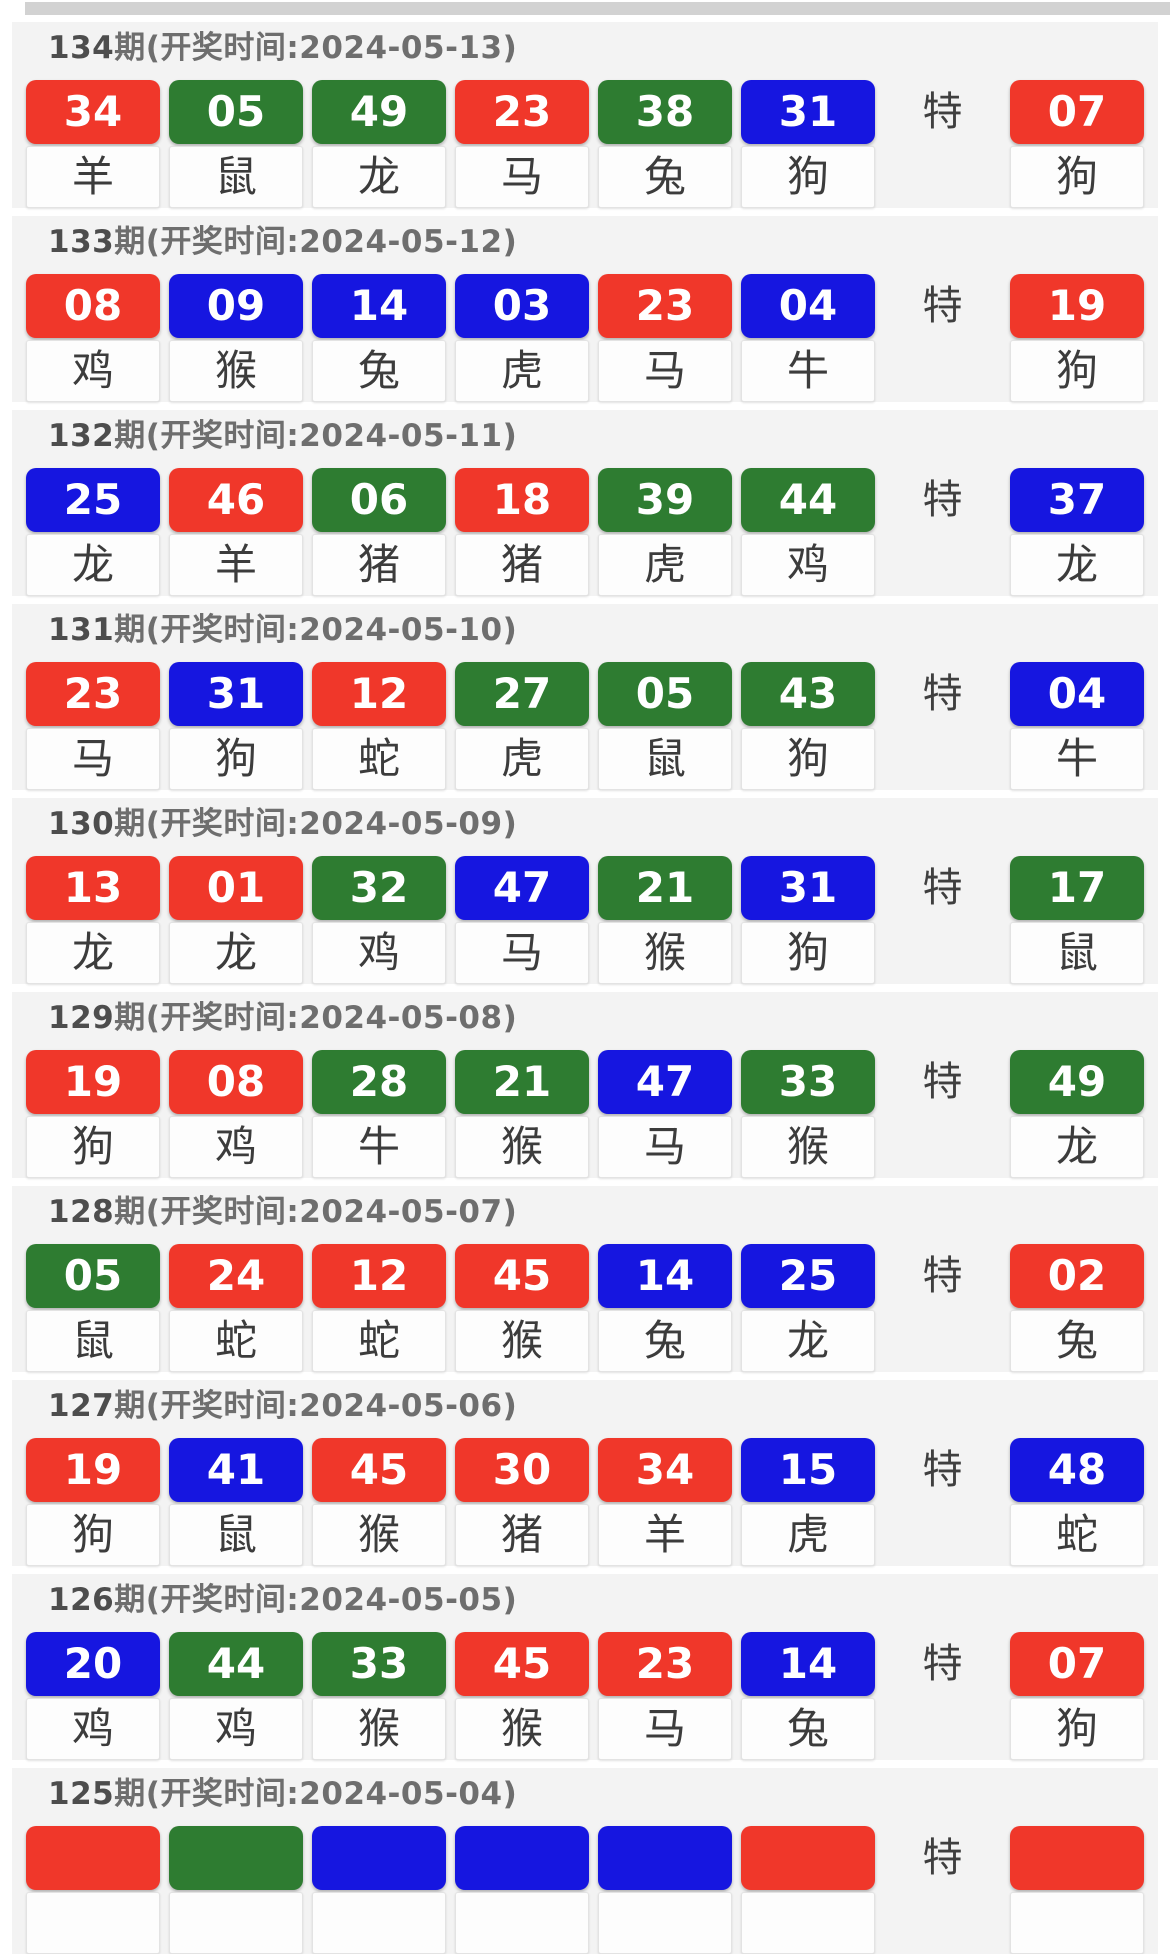  What do you see at coordinates (316, 48) in the screenshot?
I see `draw-time-label: 期(开奖时间:2024-05-13)` at bounding box center [316, 48].